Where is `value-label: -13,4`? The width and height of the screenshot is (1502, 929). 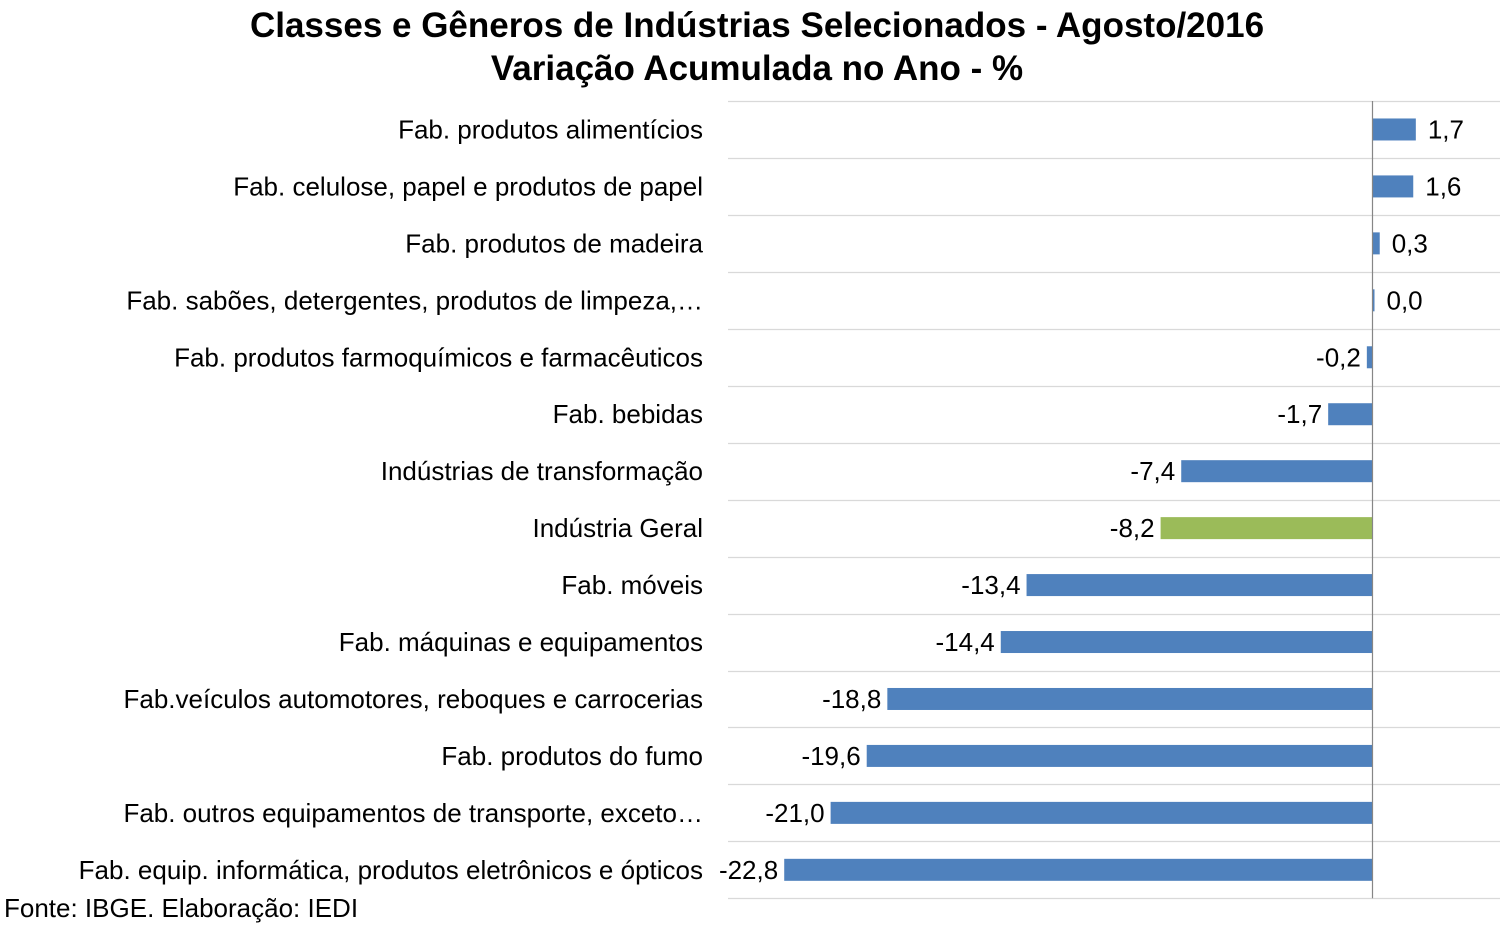
value-label: -13,4 is located at coordinates (990, 585).